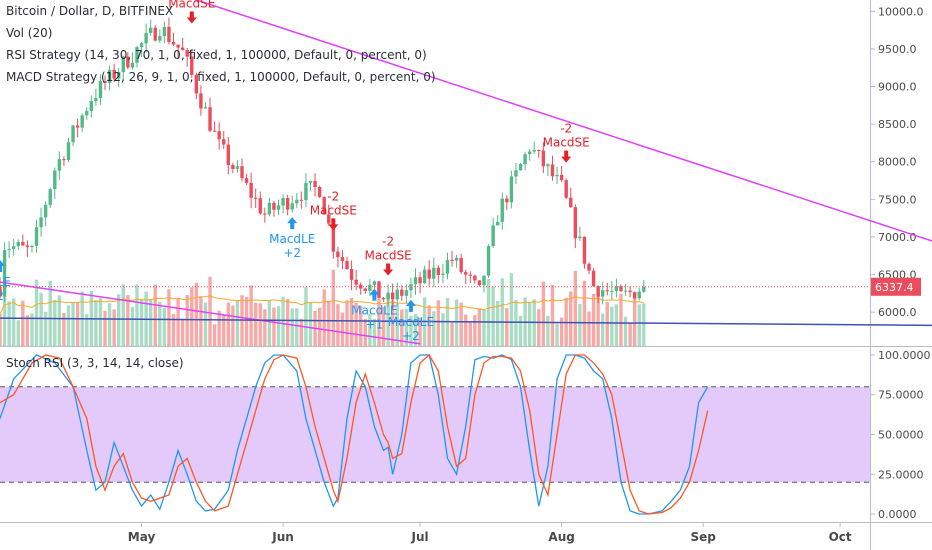 The height and width of the screenshot is (550, 932). Describe the element at coordinates (897, 49) in the screenshot. I see `price-tick-label: 9500.0` at that location.